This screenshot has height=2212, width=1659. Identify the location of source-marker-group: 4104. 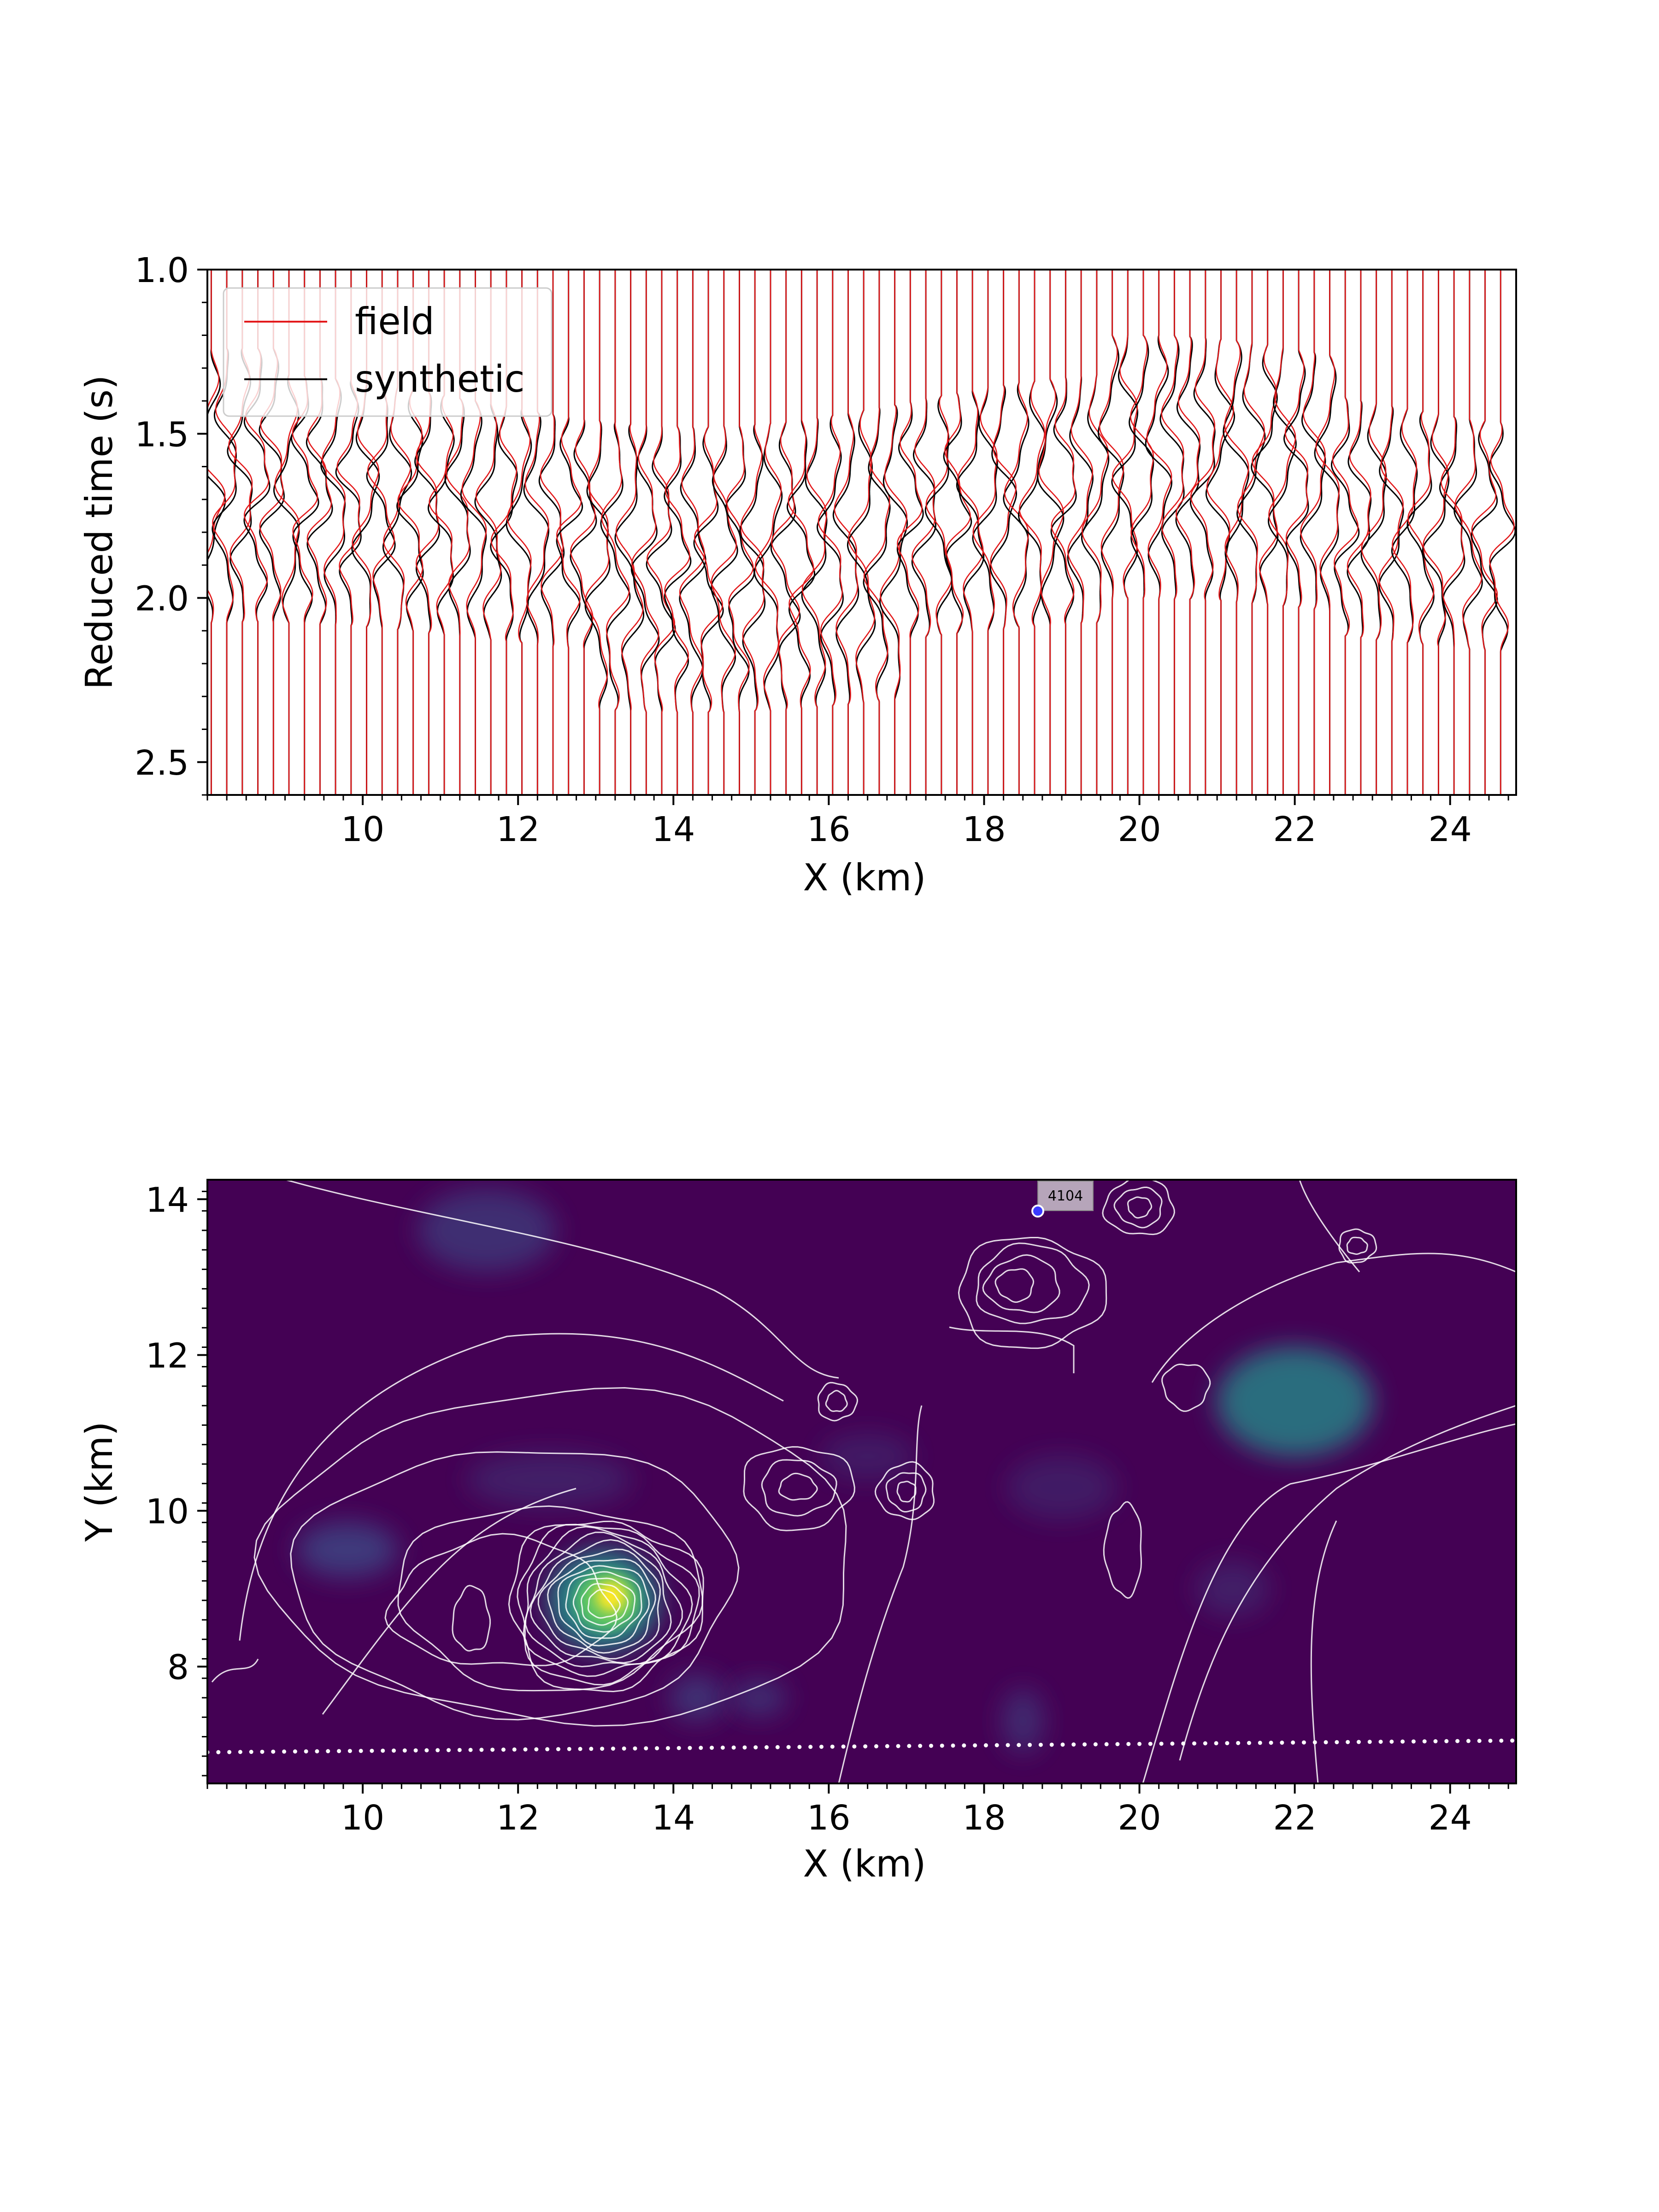
(1062, 1199).